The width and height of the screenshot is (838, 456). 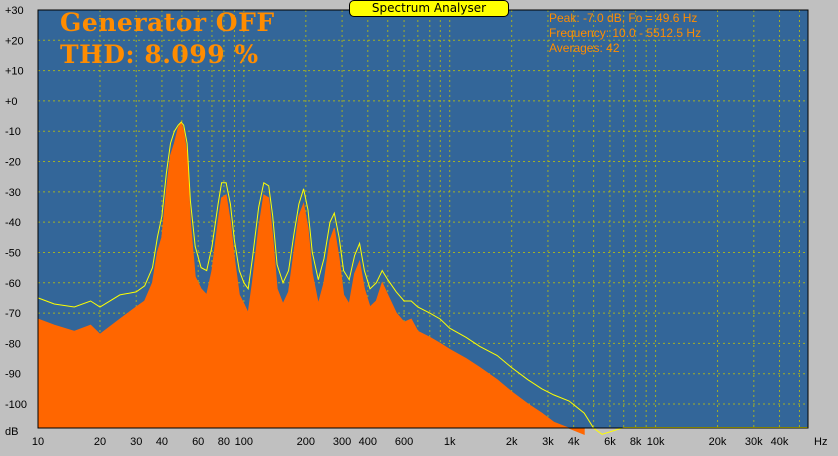 I want to click on x-tick-label: 100, so click(x=244, y=442).